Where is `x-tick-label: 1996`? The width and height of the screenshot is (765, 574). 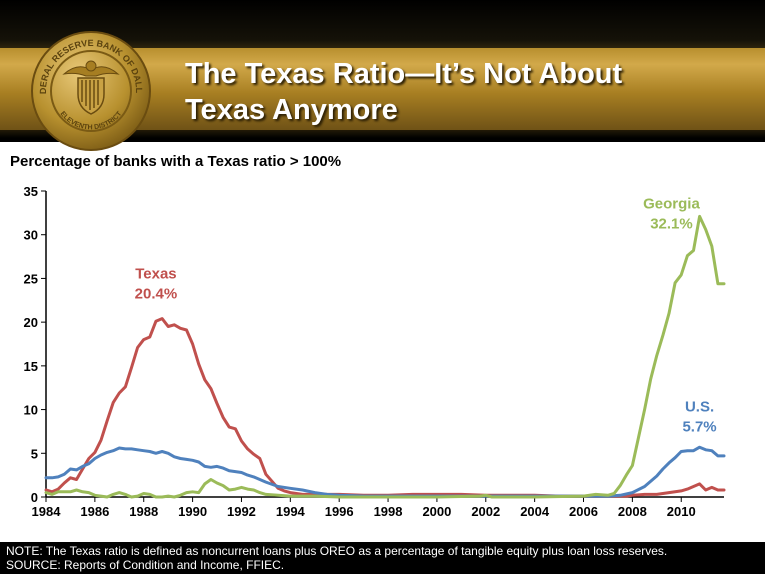
x-tick-label: 1996 is located at coordinates (339, 511).